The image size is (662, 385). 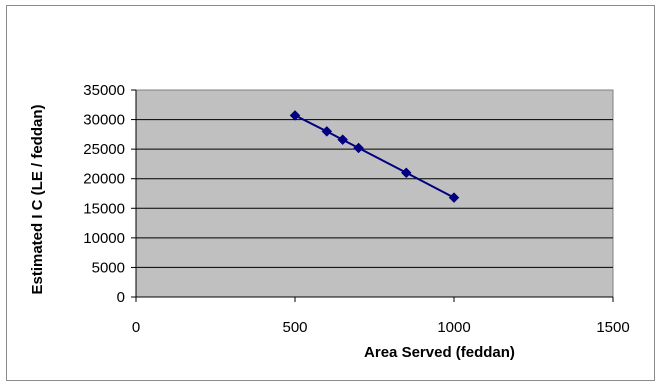 I want to click on series-line, so click(x=374, y=156).